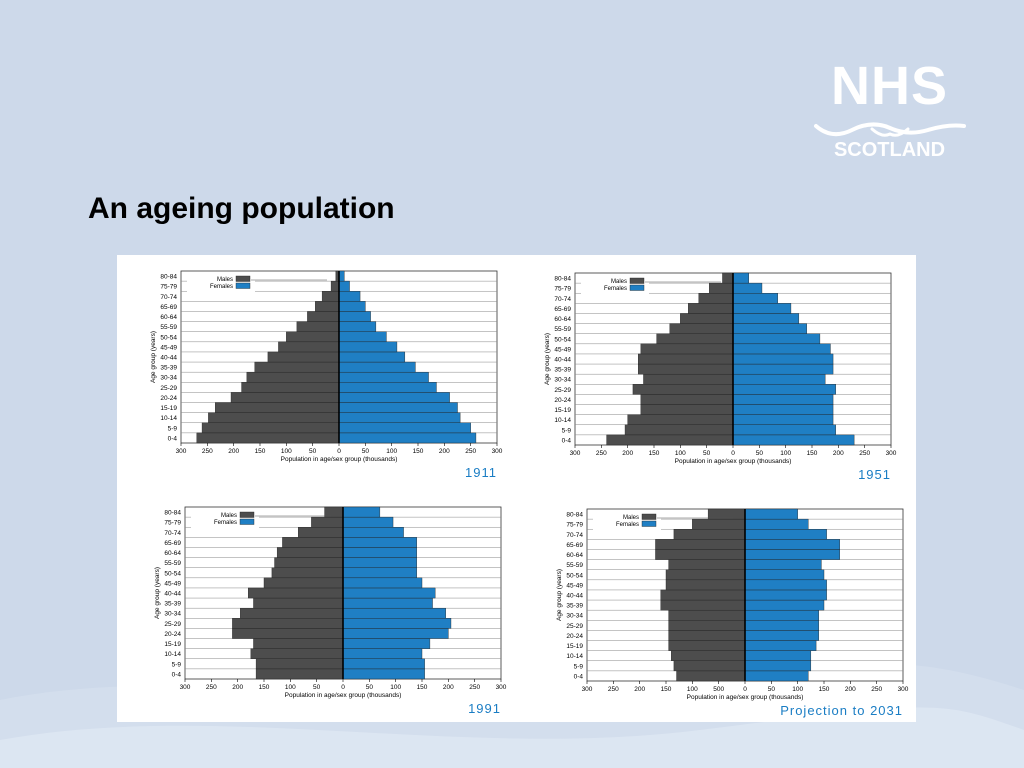 This screenshot has width=1024, height=768. Describe the element at coordinates (890, 129) in the screenshot. I see `logo-waves-icon` at that location.